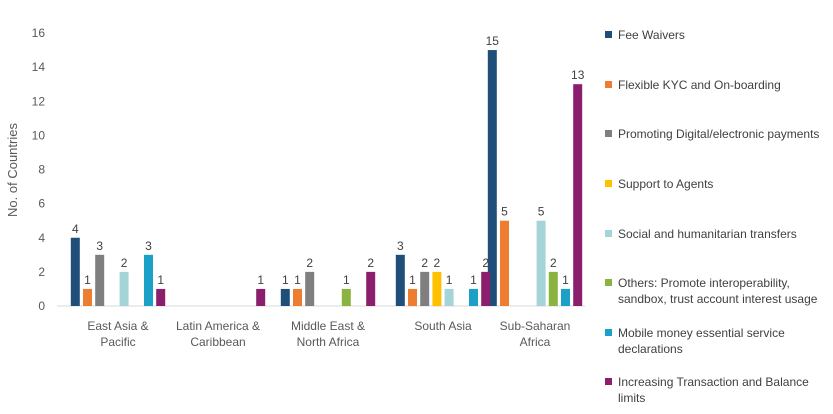 The image size is (833, 414). Describe the element at coordinates (699, 85) in the screenshot. I see `legend-label: Flexible KYC and On-boarding` at that location.